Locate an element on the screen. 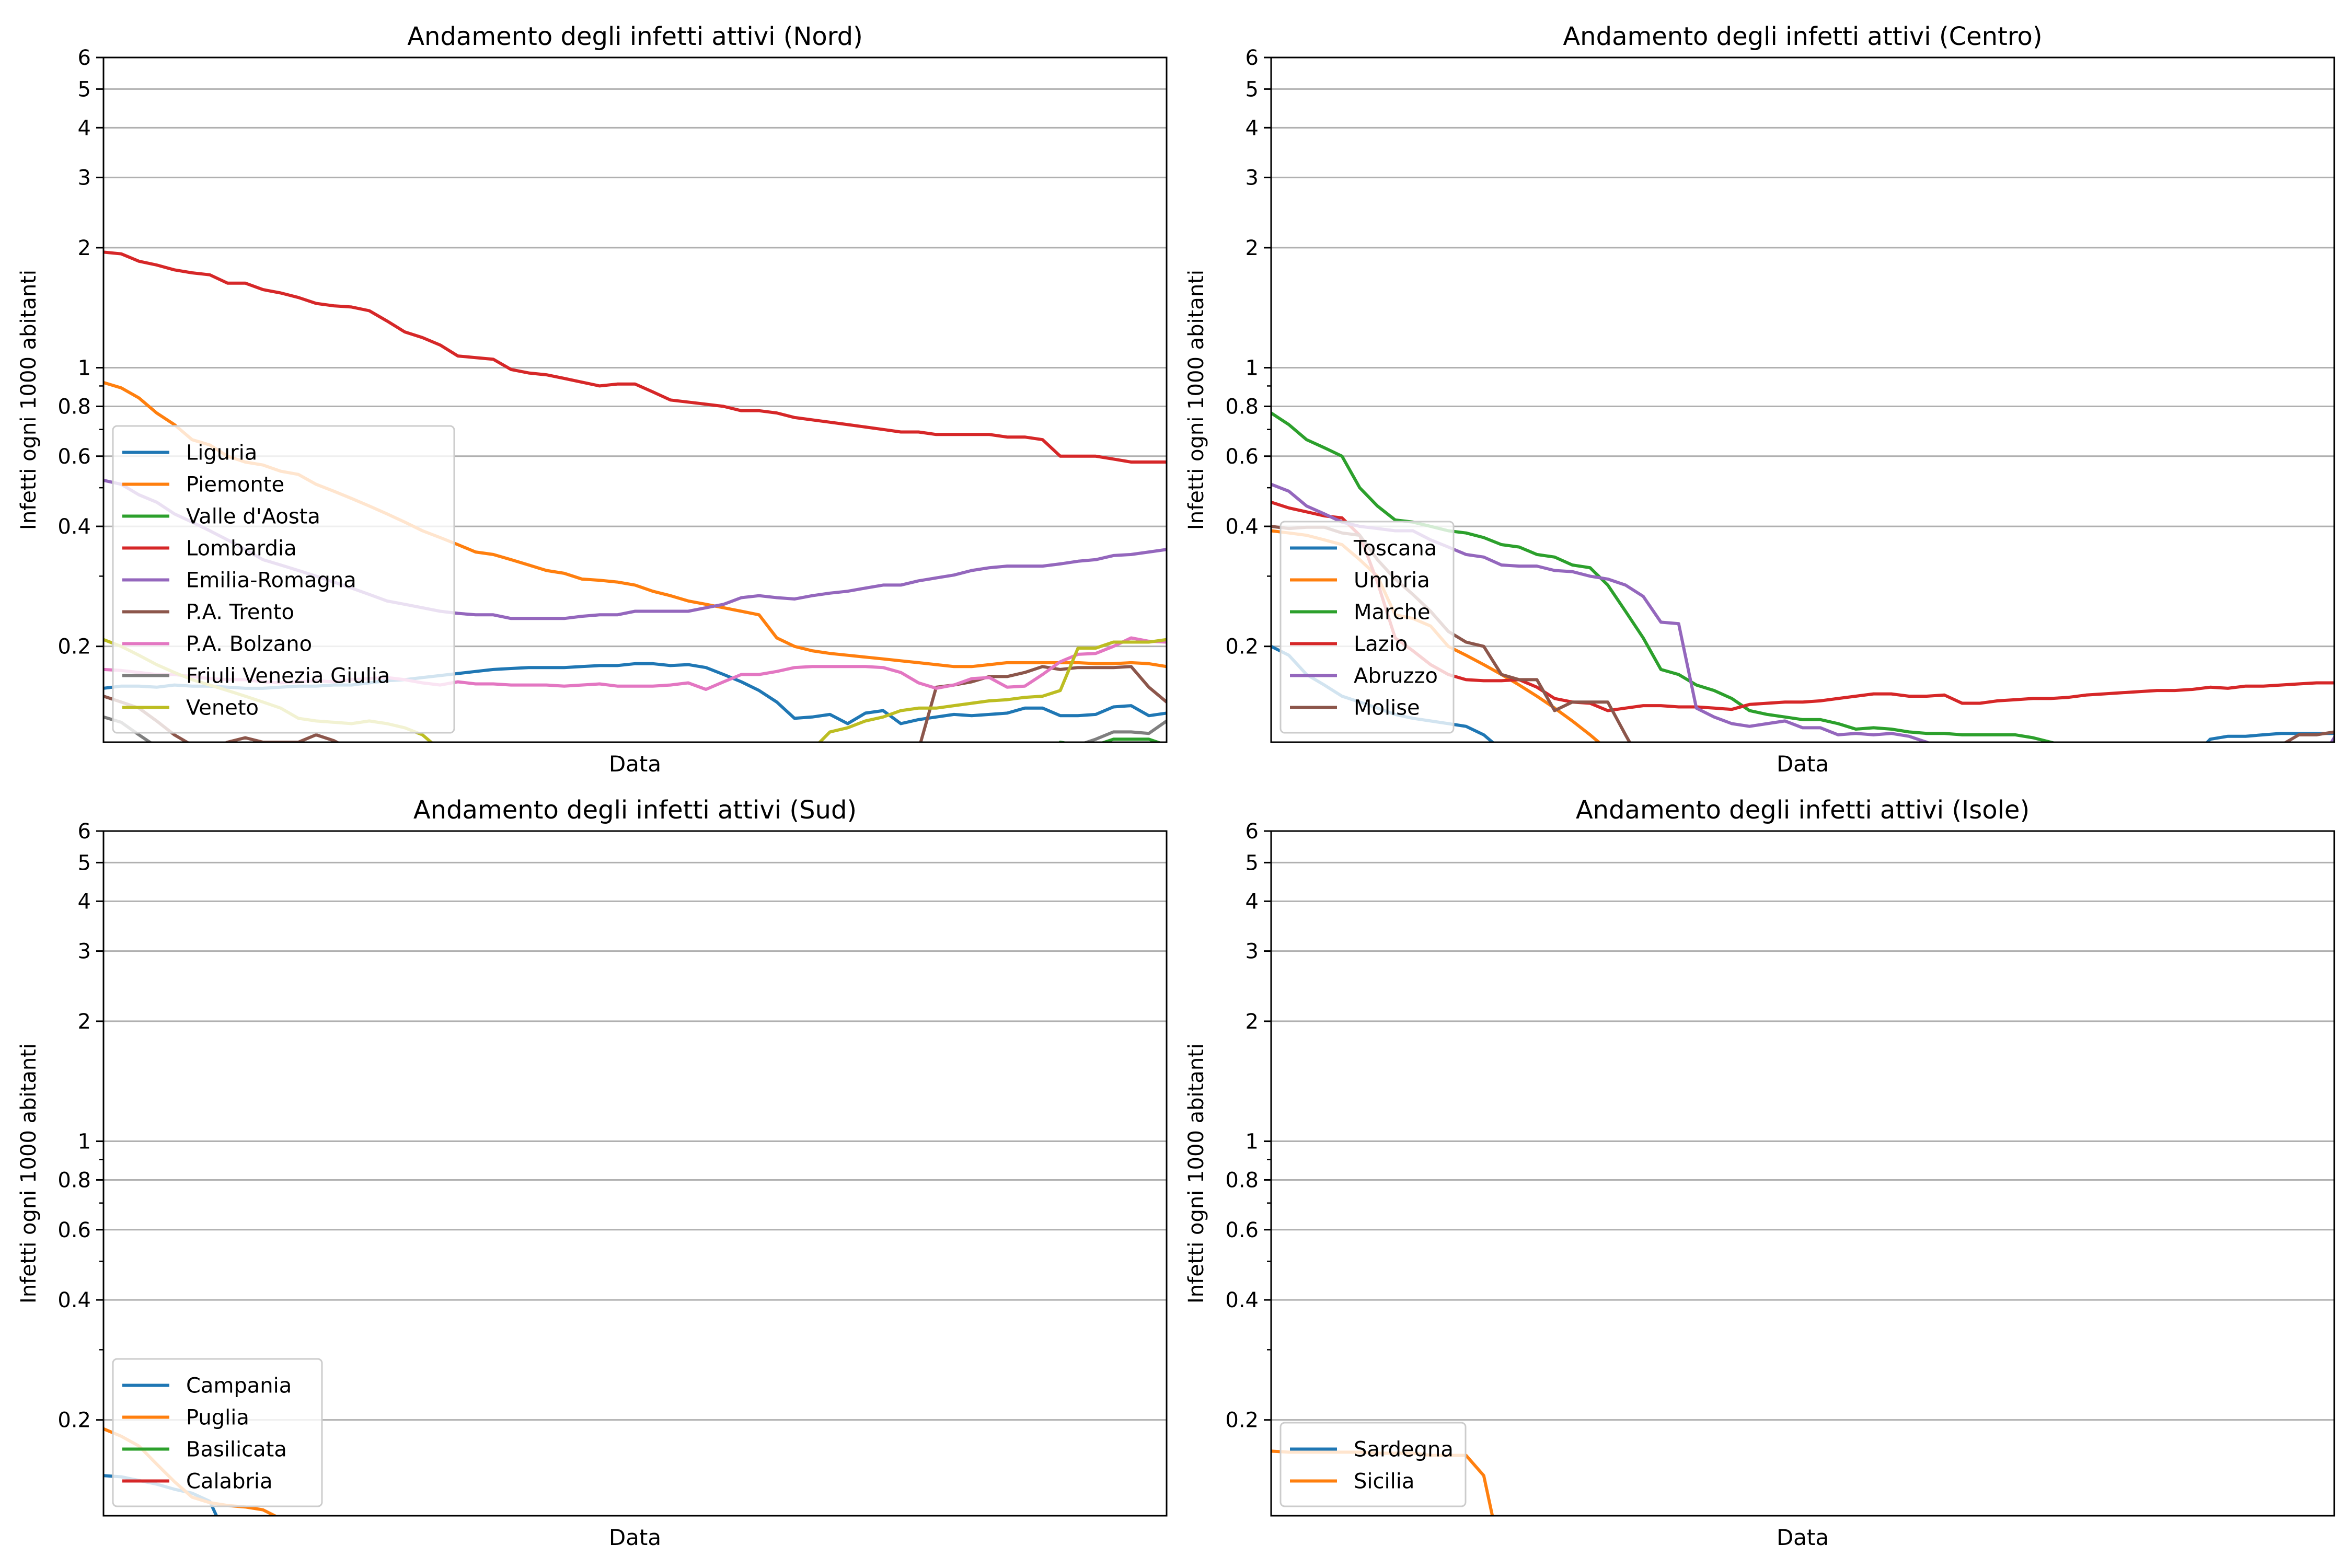 This screenshot has height=1568, width=2352. legend-label: P.A. Bolzano is located at coordinates (249, 644).